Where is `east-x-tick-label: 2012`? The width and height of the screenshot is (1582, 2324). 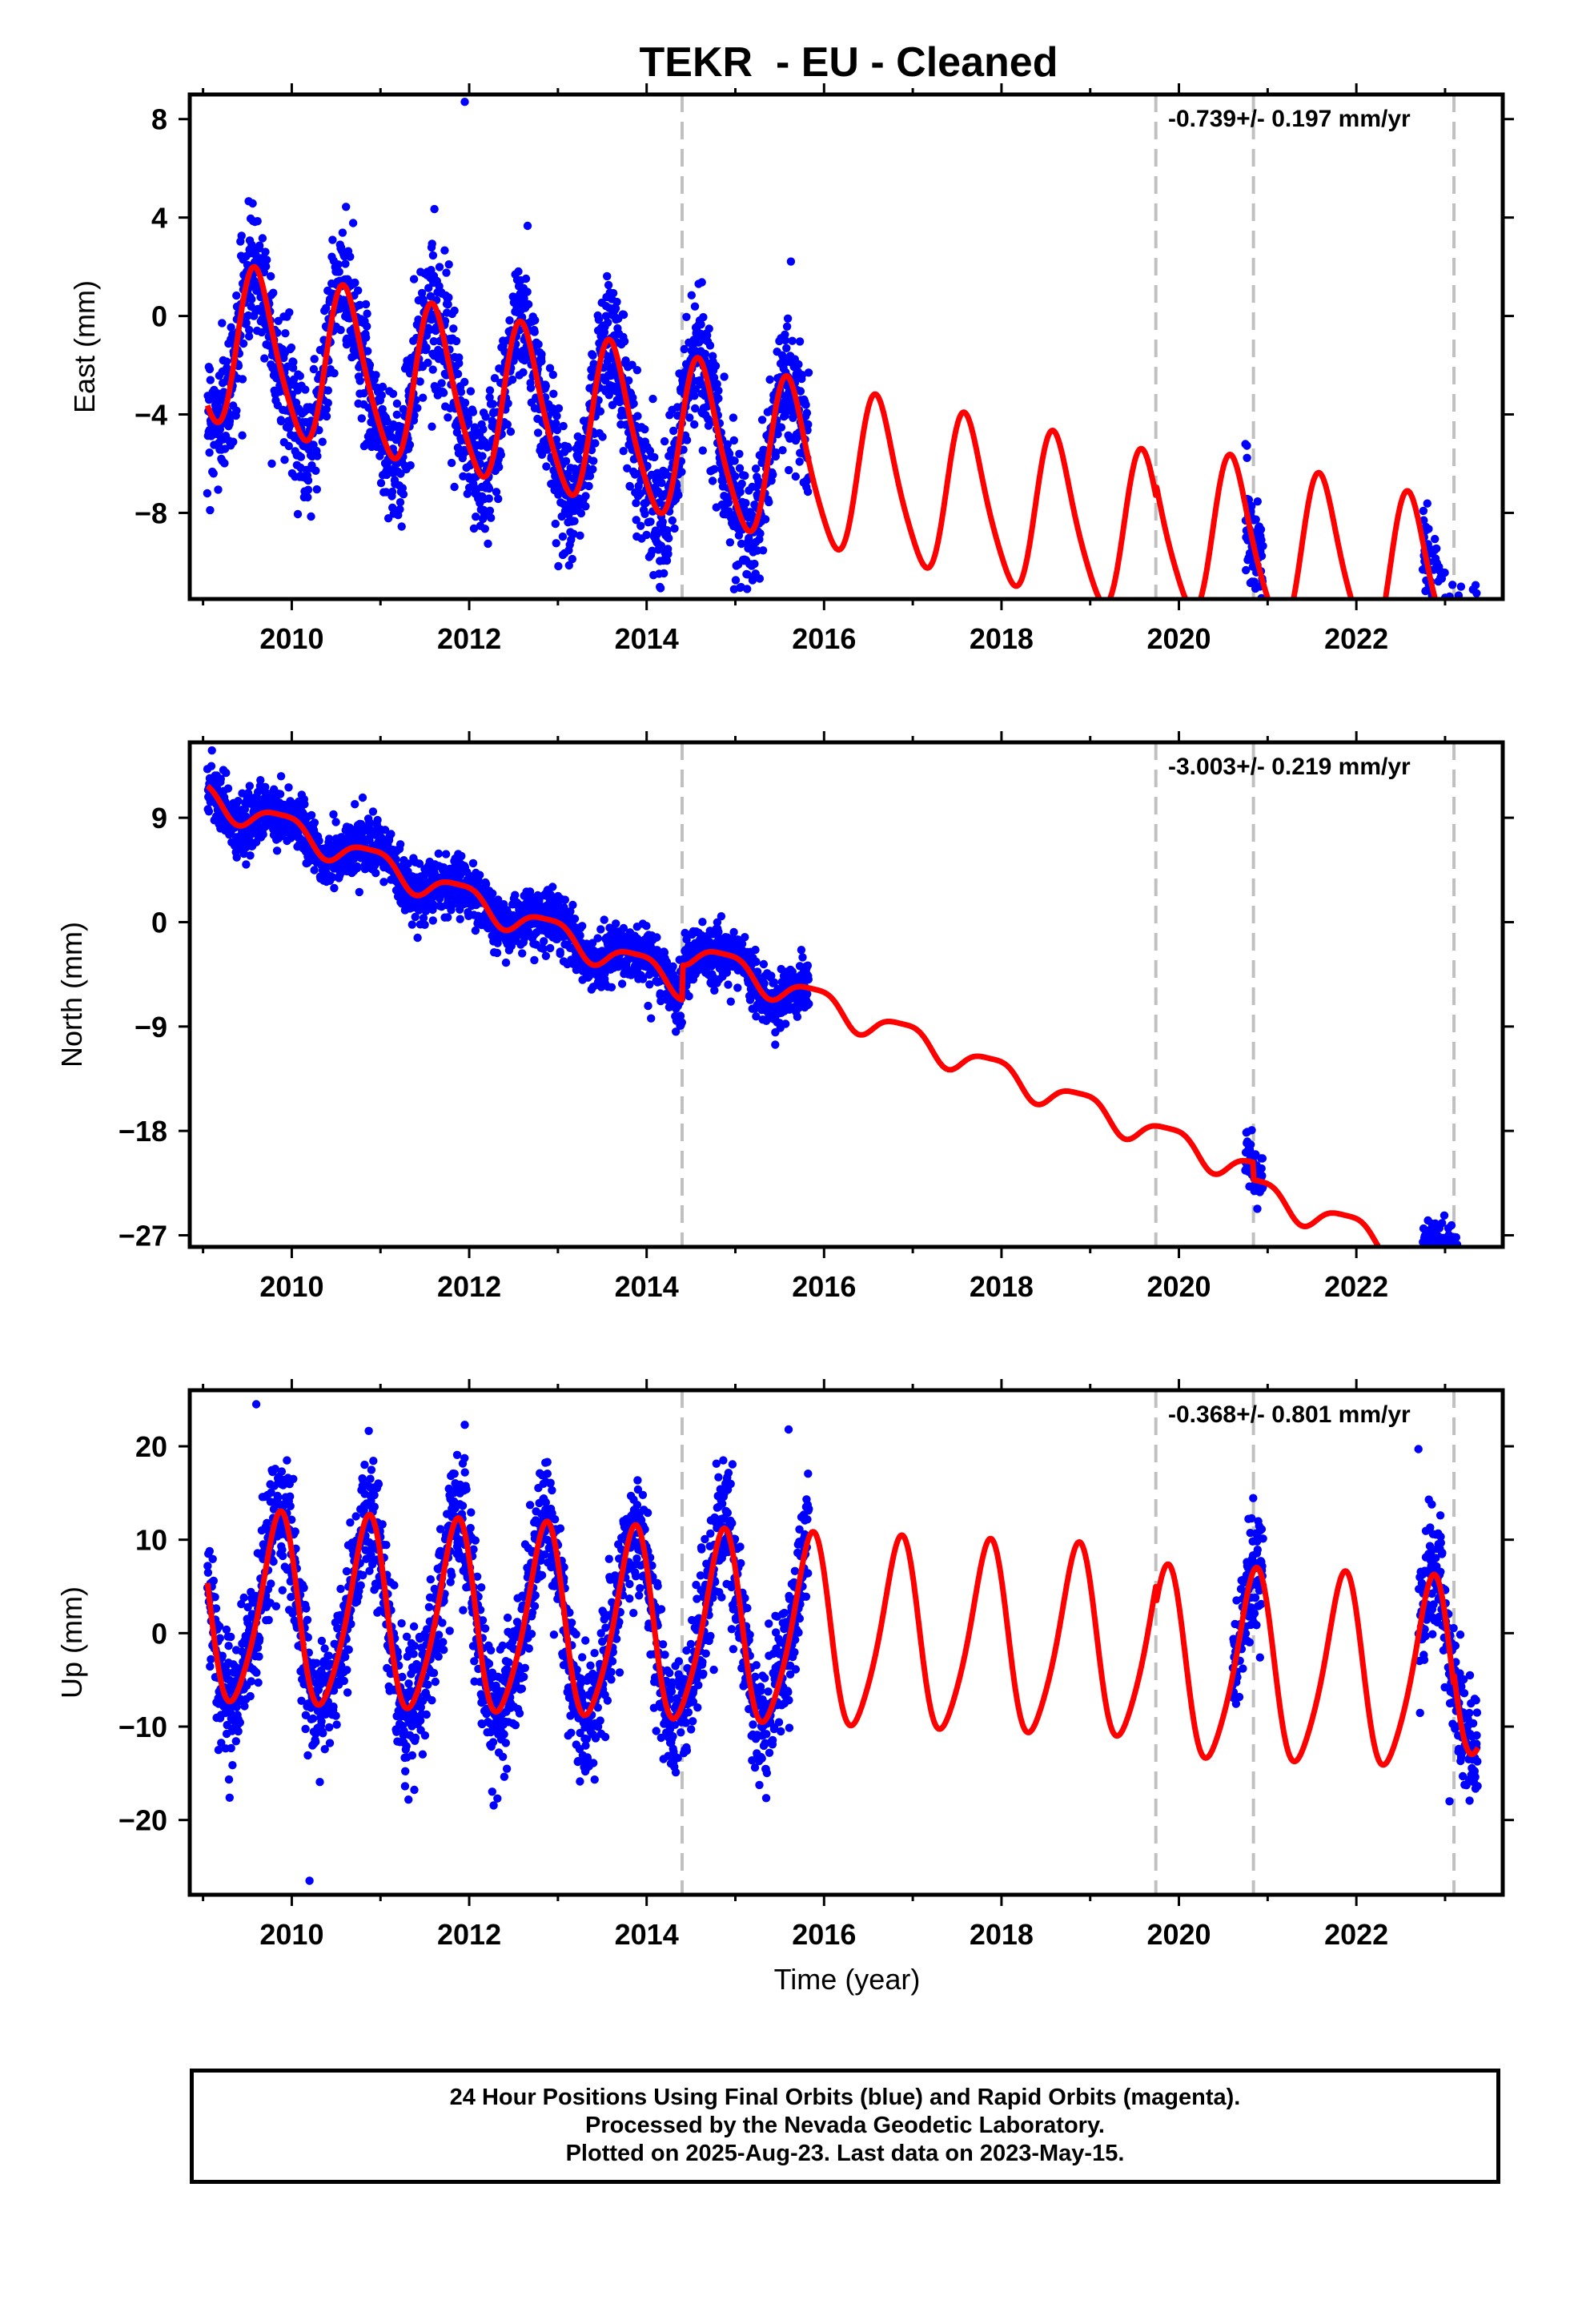 east-x-tick-label: 2012 is located at coordinates (469, 638).